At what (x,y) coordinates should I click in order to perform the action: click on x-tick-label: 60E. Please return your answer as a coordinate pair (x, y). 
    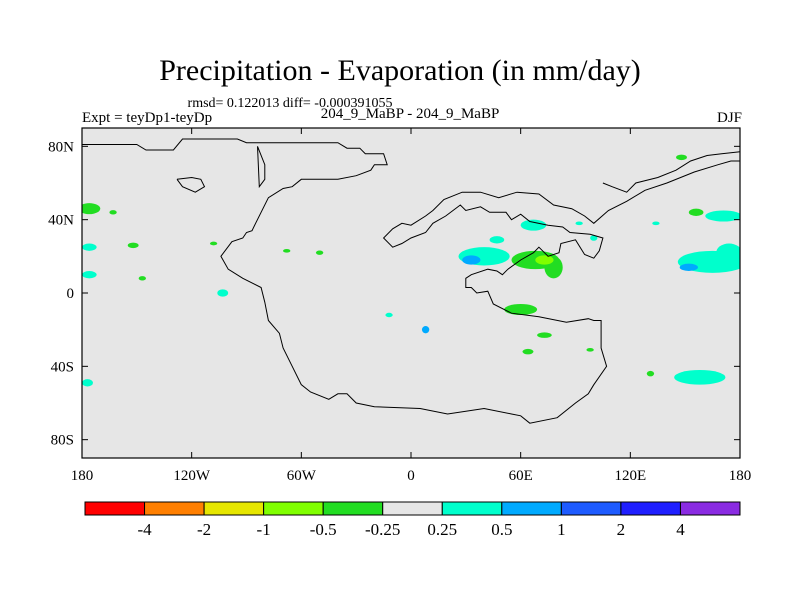
    Looking at the image, I should click on (521, 476).